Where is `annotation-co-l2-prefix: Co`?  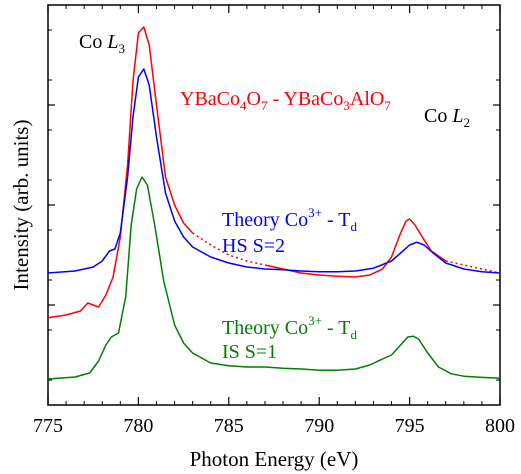 annotation-co-l2-prefix: Co is located at coordinates (438, 116).